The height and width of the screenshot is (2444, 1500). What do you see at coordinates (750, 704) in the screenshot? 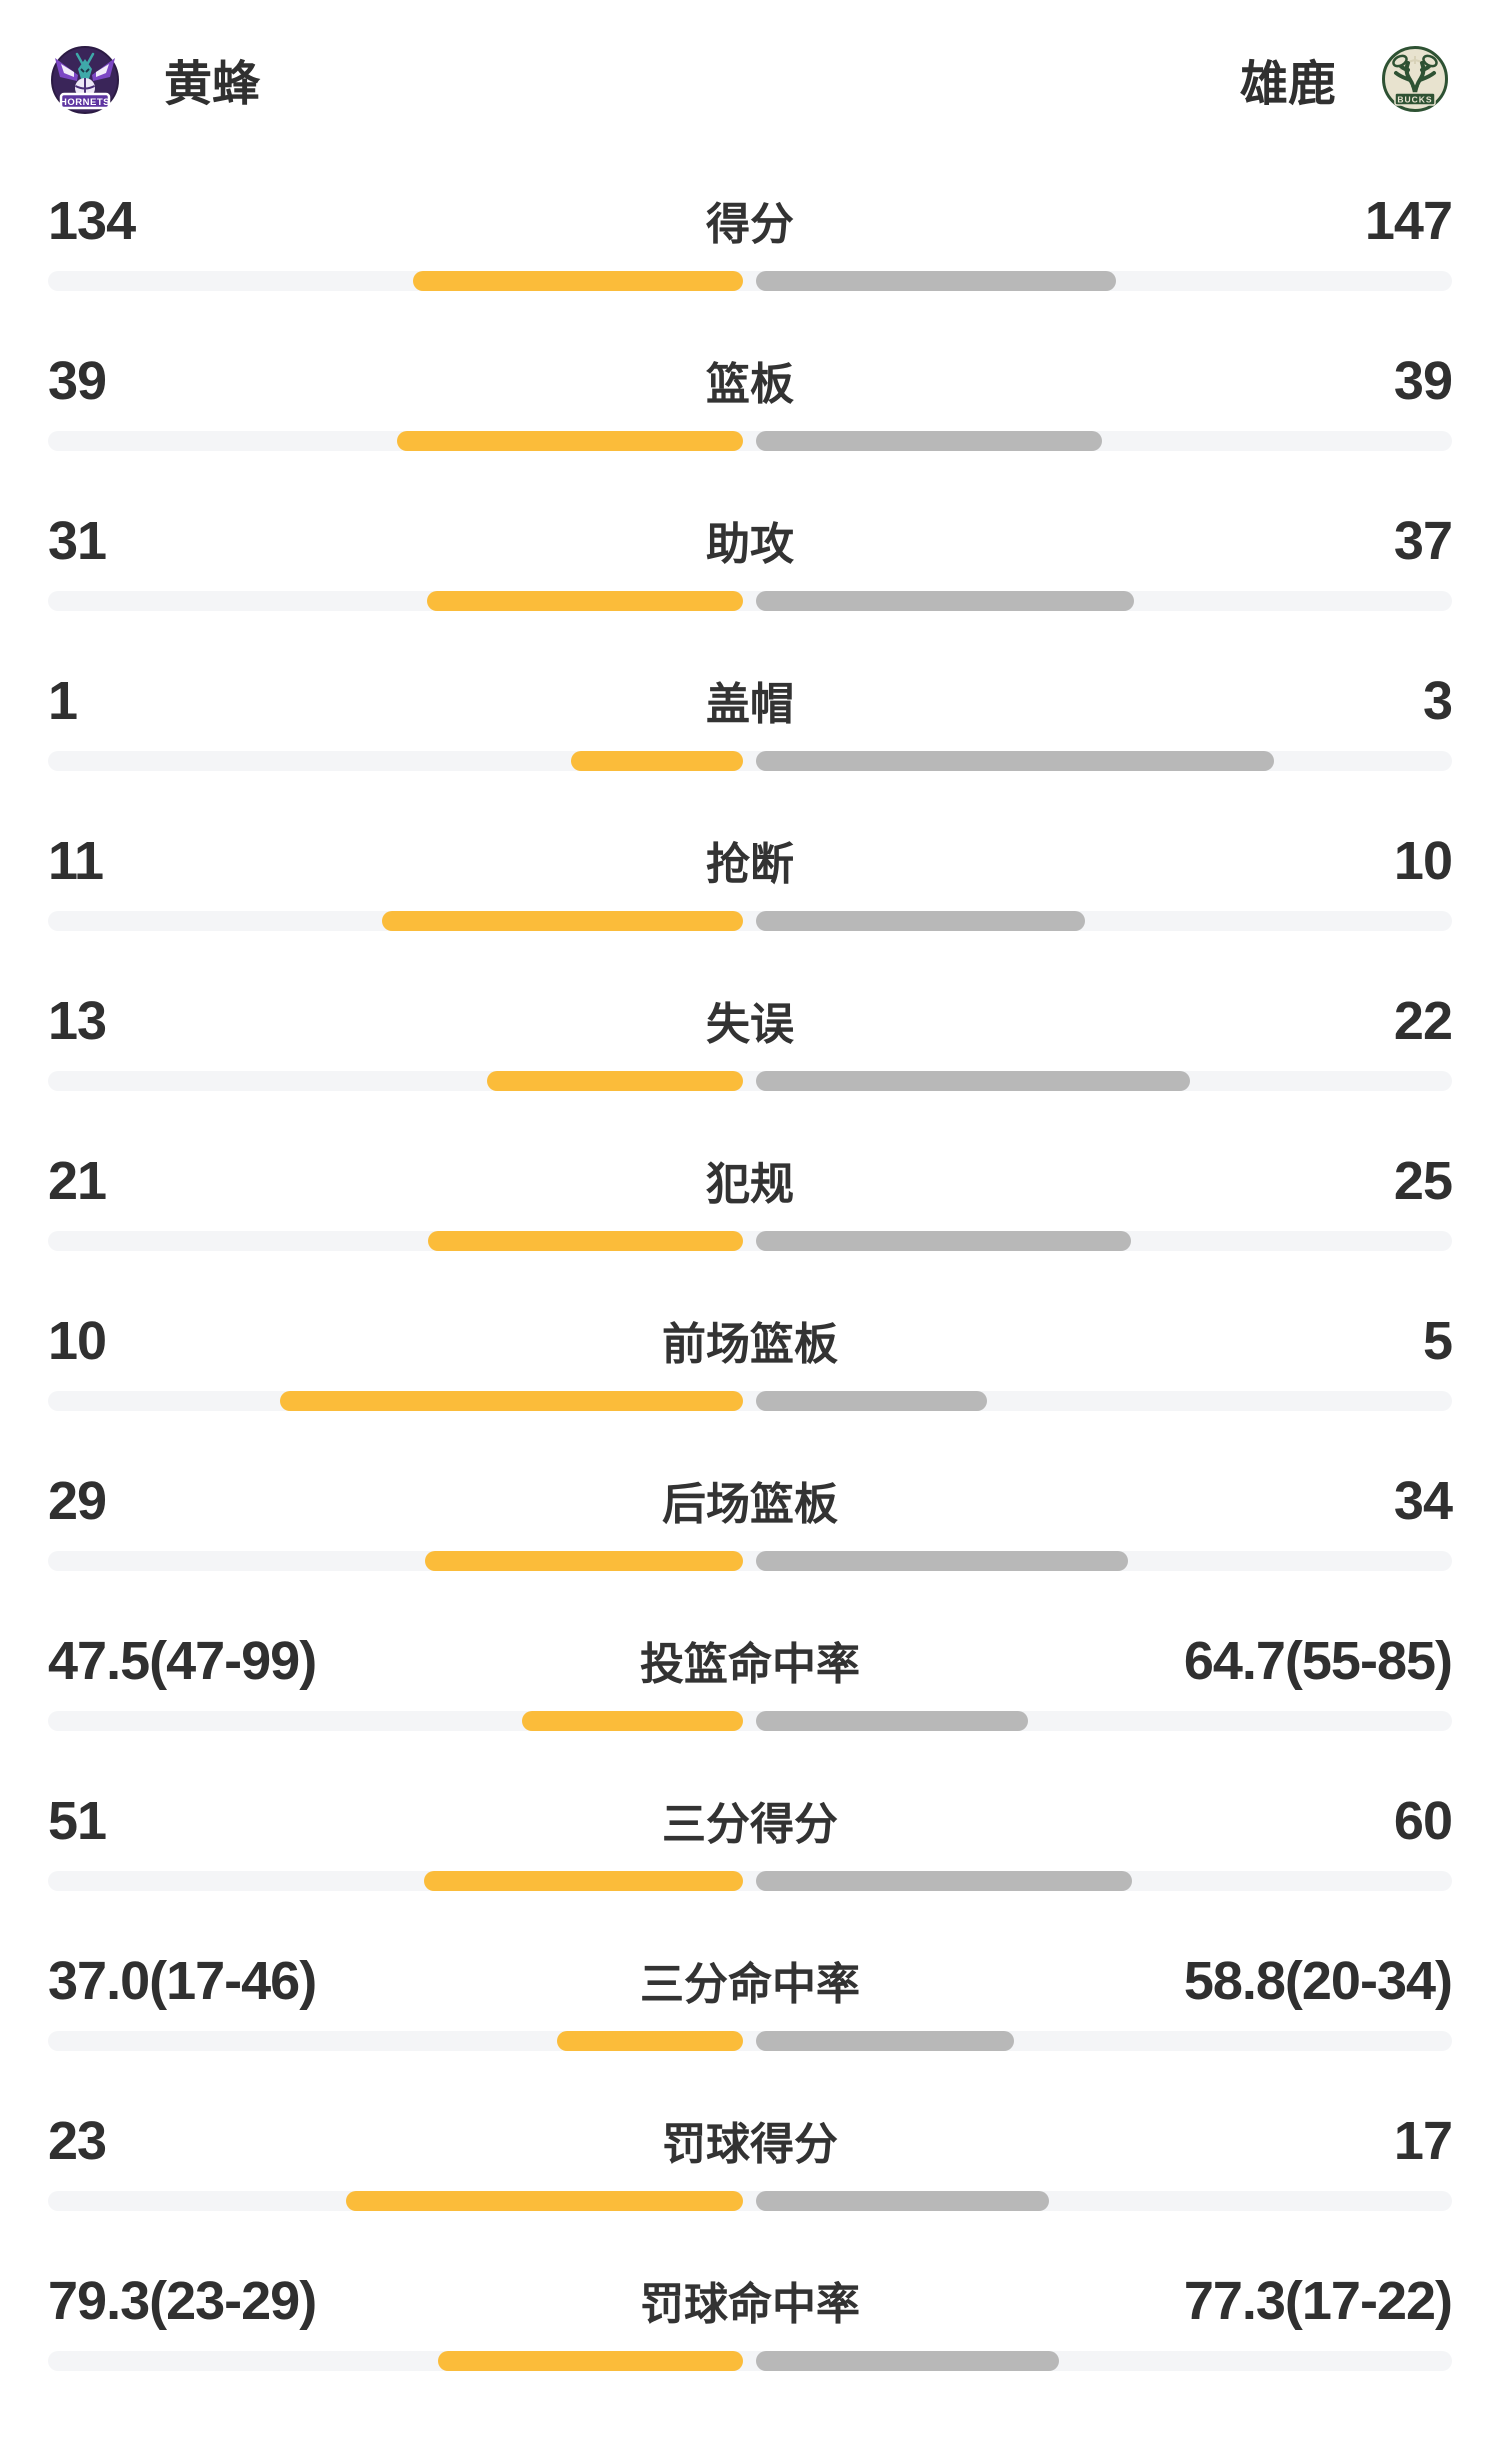
I see `stat-label: 盖帽` at bounding box center [750, 704].